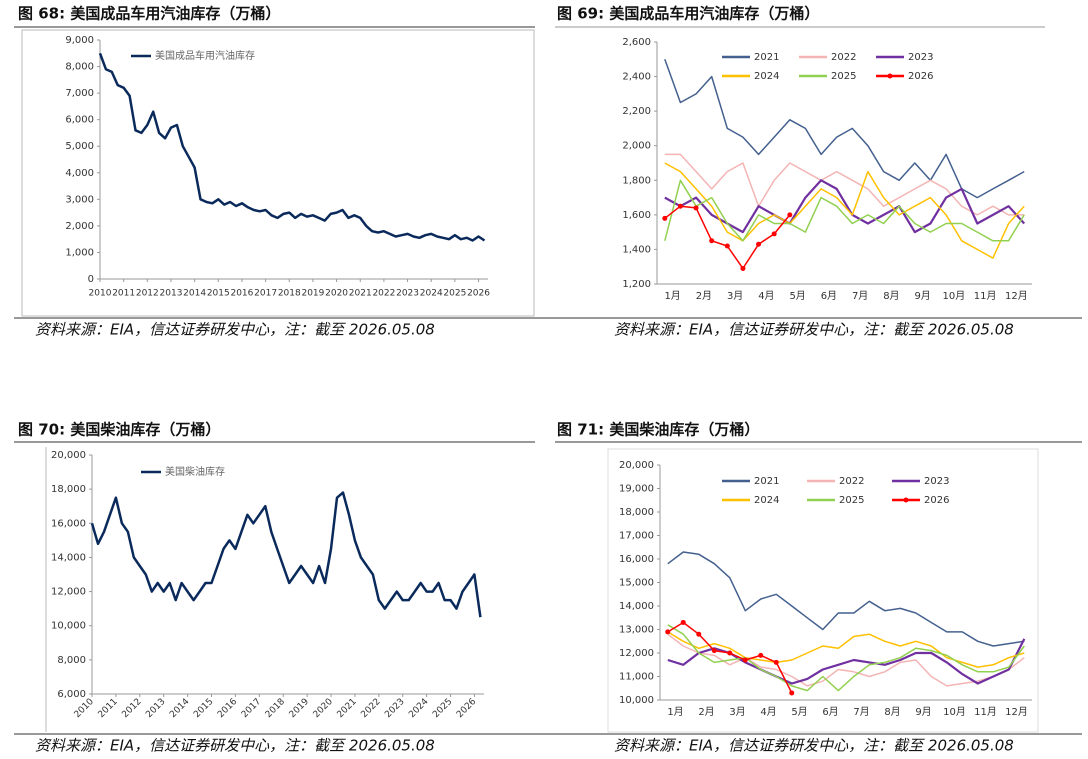 This screenshot has height=759, width=1088. I want to click on y-tick-label: 1,400, so click(636, 249).